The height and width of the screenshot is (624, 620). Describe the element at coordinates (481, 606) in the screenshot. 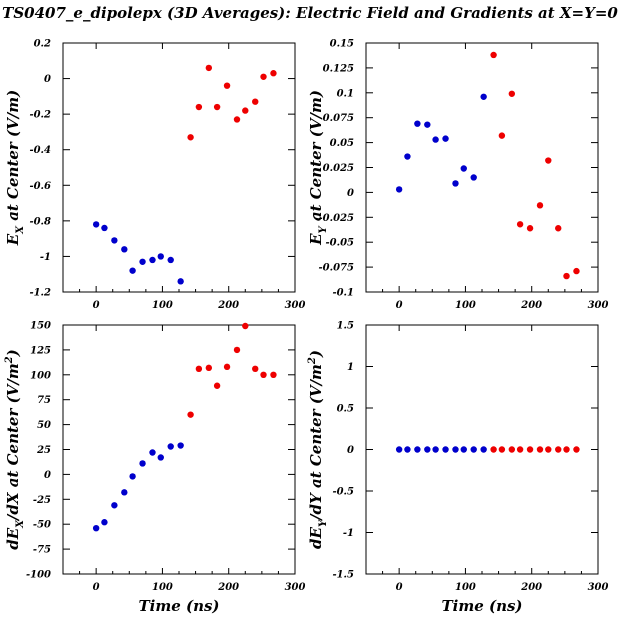

I see `x-axis-label: Time (ns)` at that location.